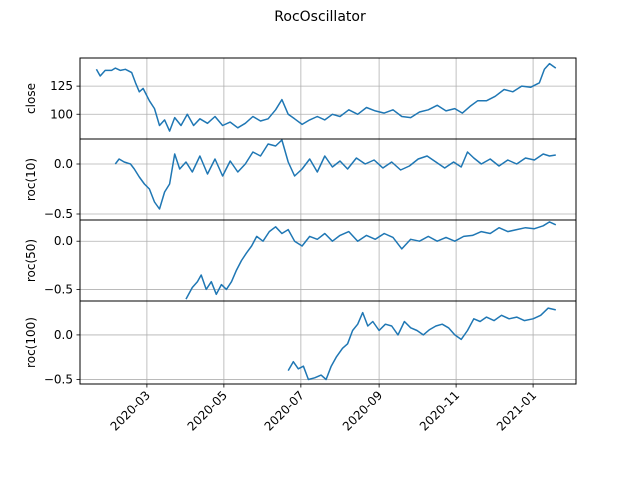 This screenshot has width=640, height=484. I want to click on panel-1: 100 125 close, so click(300, 98).